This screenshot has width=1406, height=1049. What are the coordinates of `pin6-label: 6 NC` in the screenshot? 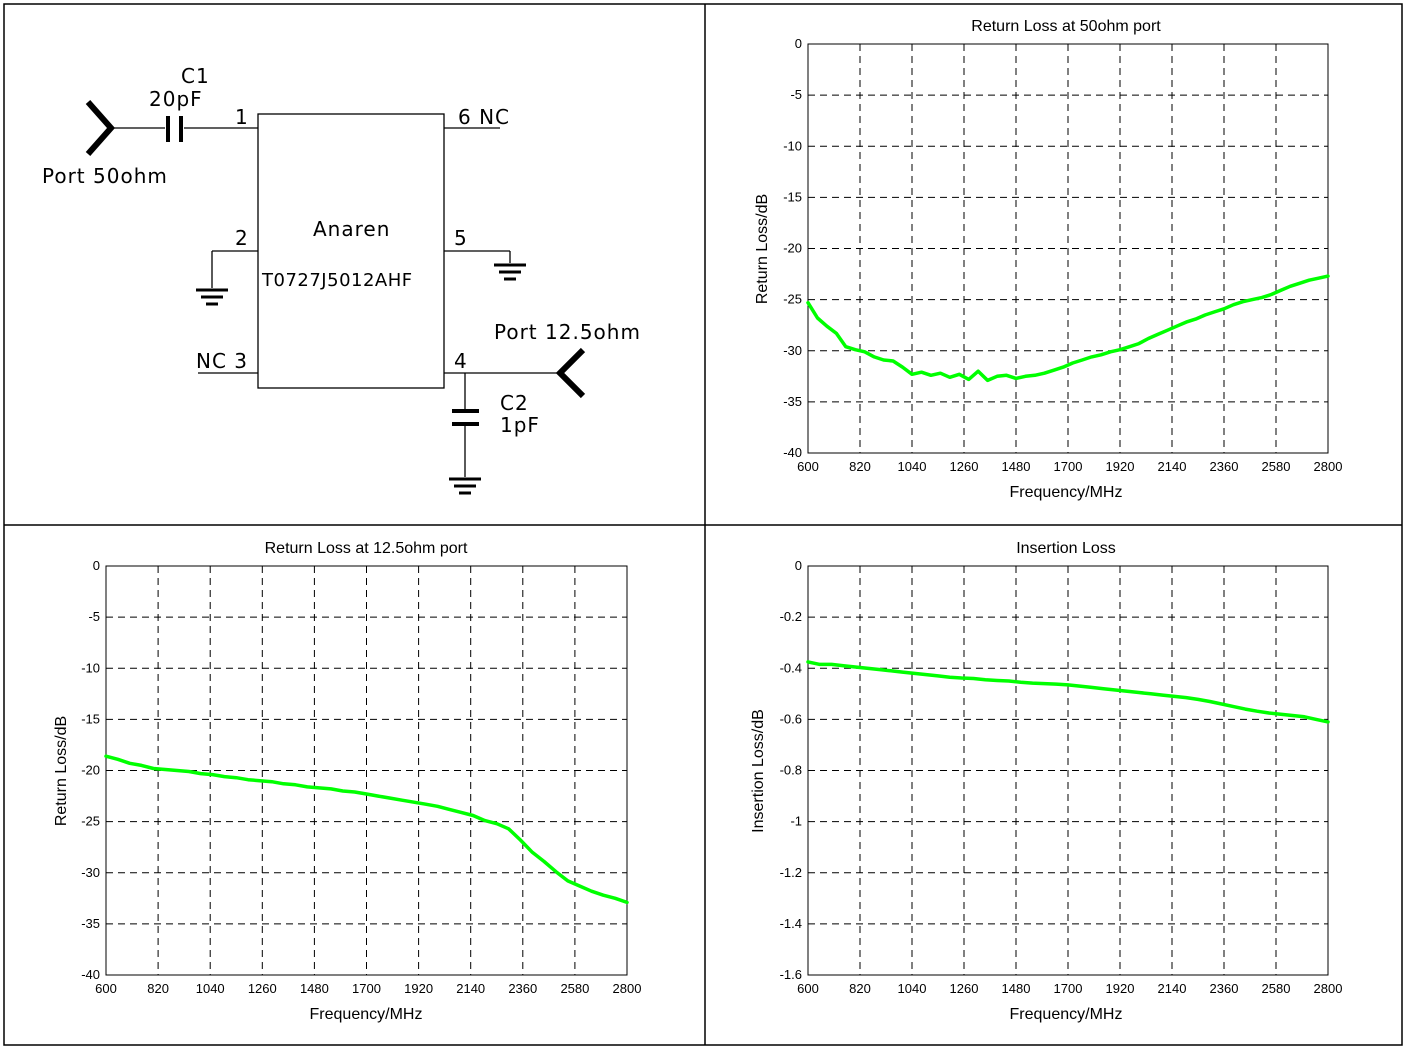 It's located at (484, 117).